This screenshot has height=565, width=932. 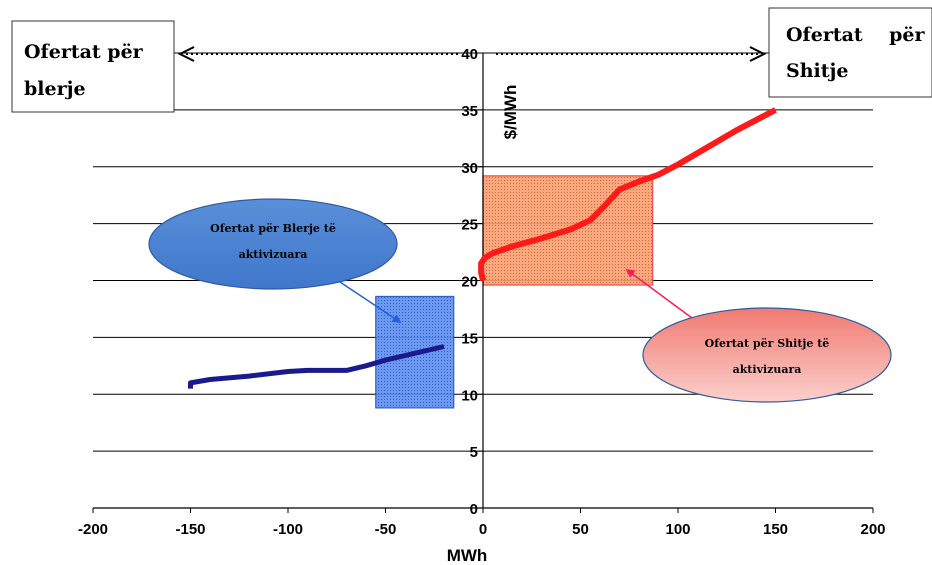 I want to click on y-tick-label-40: 40, so click(x=469, y=54).